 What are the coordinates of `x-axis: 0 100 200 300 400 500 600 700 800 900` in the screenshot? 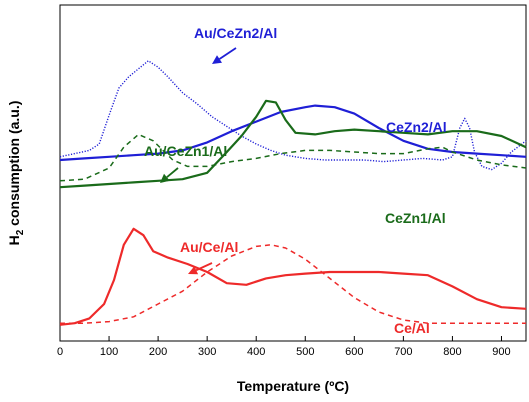 It's located at (284, 347).